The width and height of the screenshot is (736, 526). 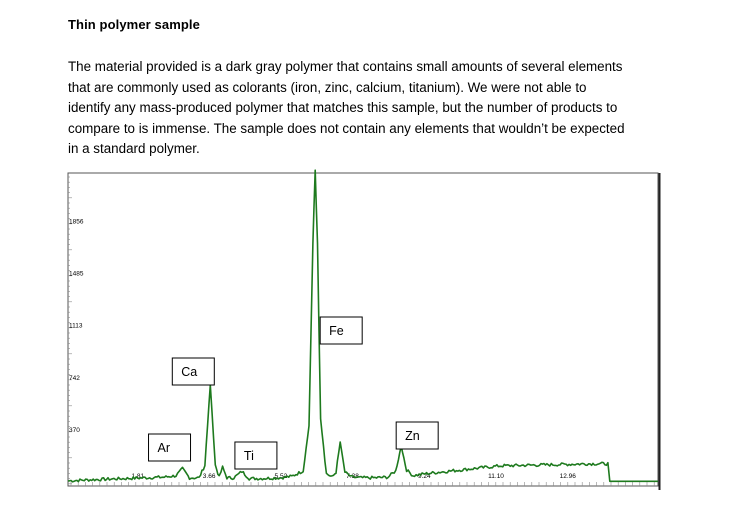 What do you see at coordinates (134, 149) in the screenshot?
I see `paragraph-line: in a standard polymer.` at bounding box center [134, 149].